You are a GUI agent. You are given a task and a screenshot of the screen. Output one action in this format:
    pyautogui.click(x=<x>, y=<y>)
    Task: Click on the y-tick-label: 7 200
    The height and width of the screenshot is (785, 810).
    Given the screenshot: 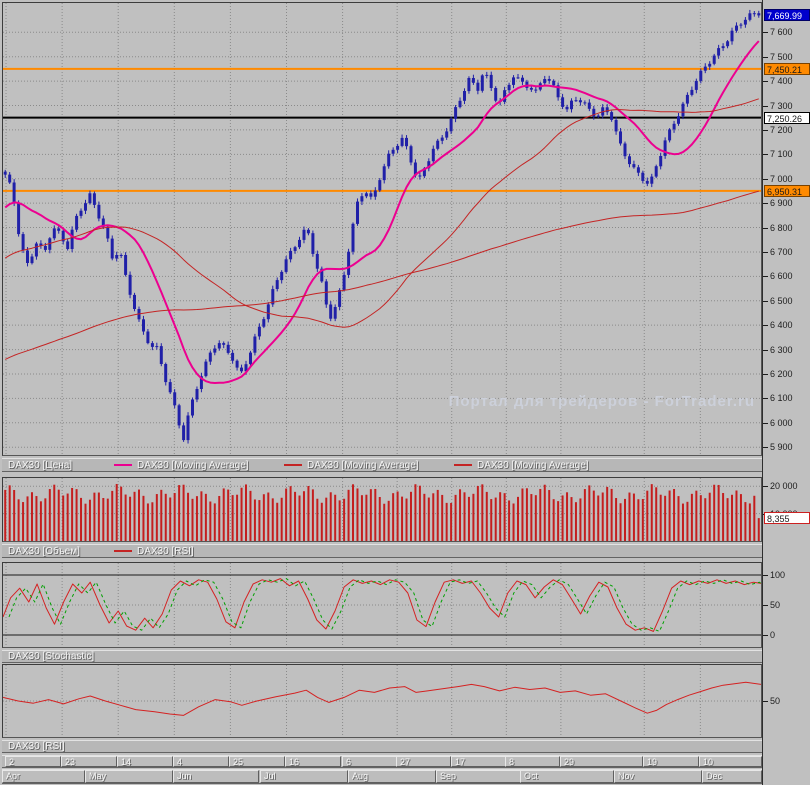 What is the action you would take?
    pyautogui.click(x=781, y=130)
    